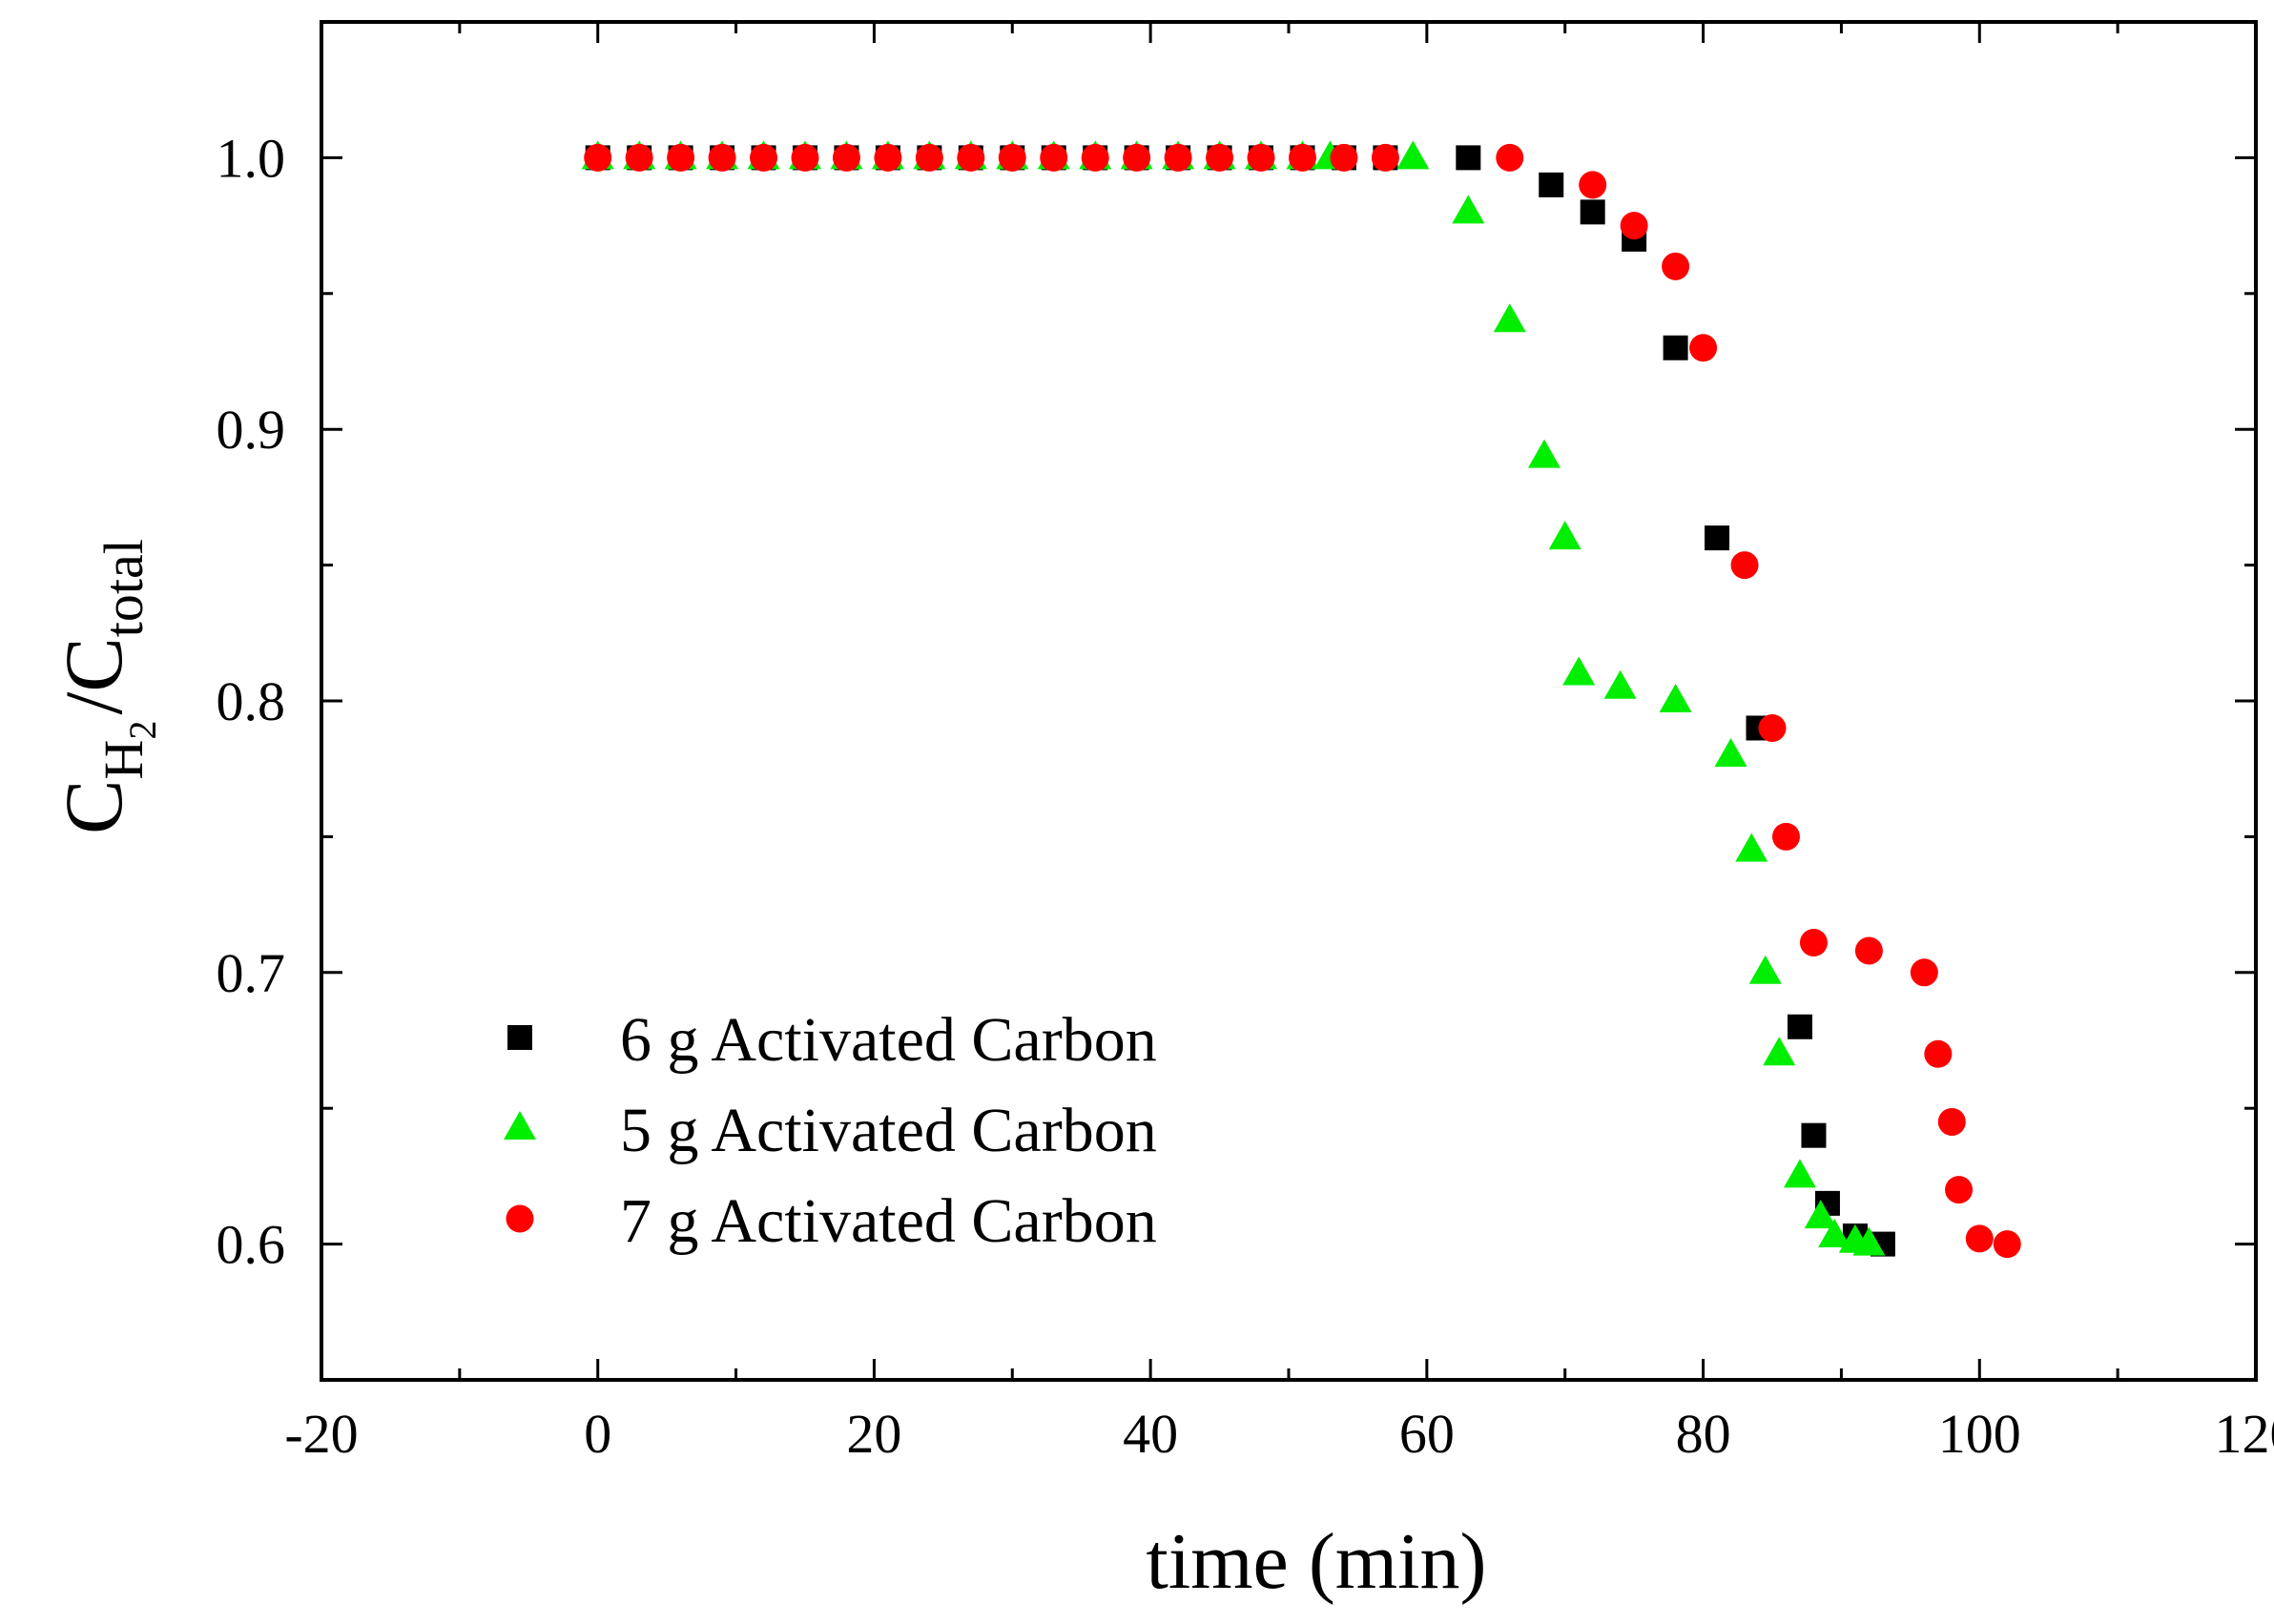 The image size is (2274, 1624). What do you see at coordinates (93, 664) in the screenshot?
I see `y-title-c2: C` at bounding box center [93, 664].